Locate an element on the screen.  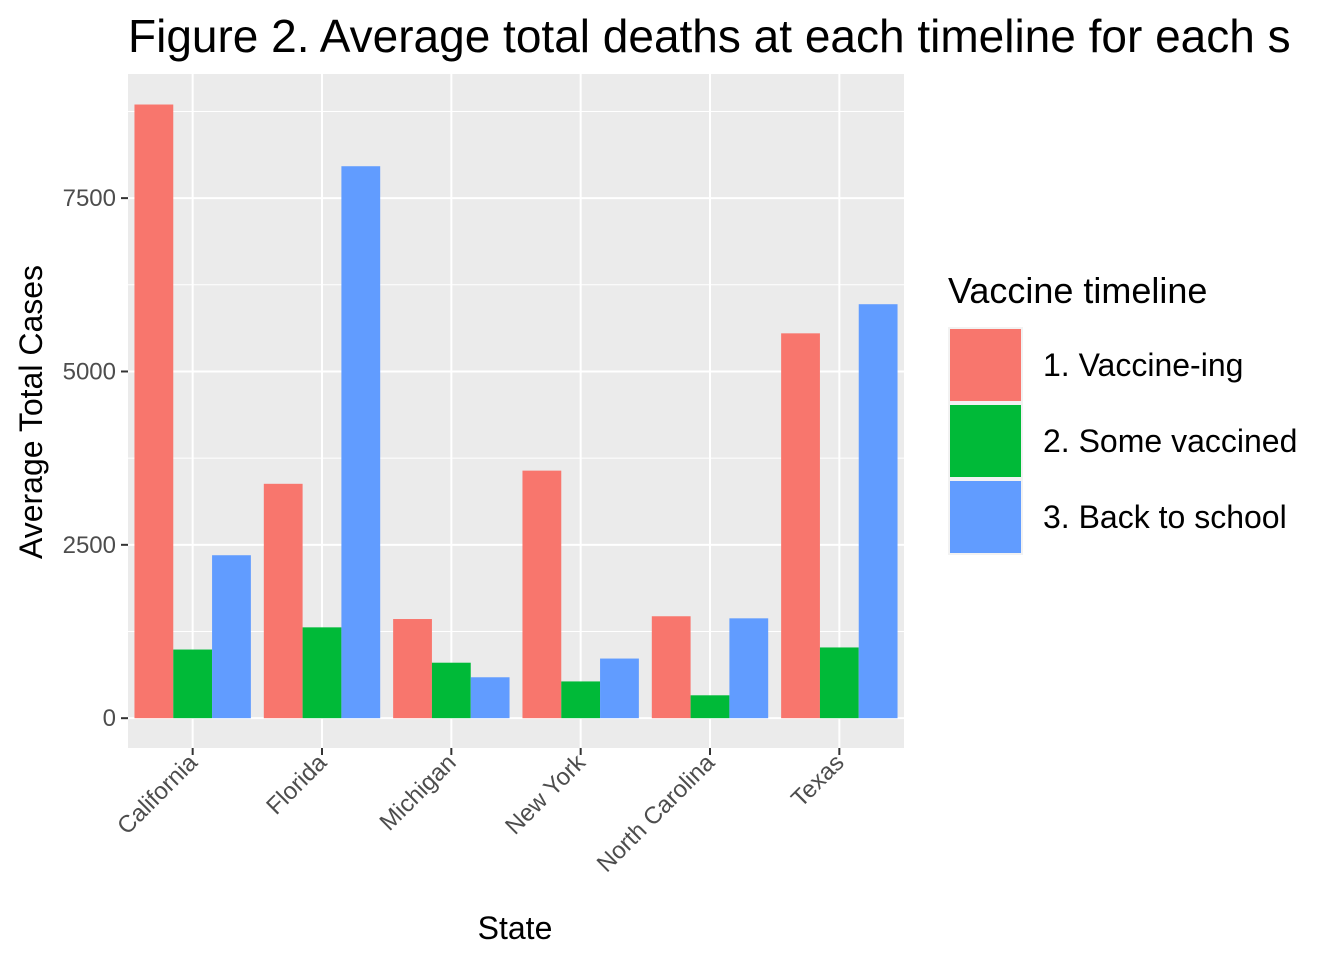
x-tick-label: New York is located at coordinates (545, 793).